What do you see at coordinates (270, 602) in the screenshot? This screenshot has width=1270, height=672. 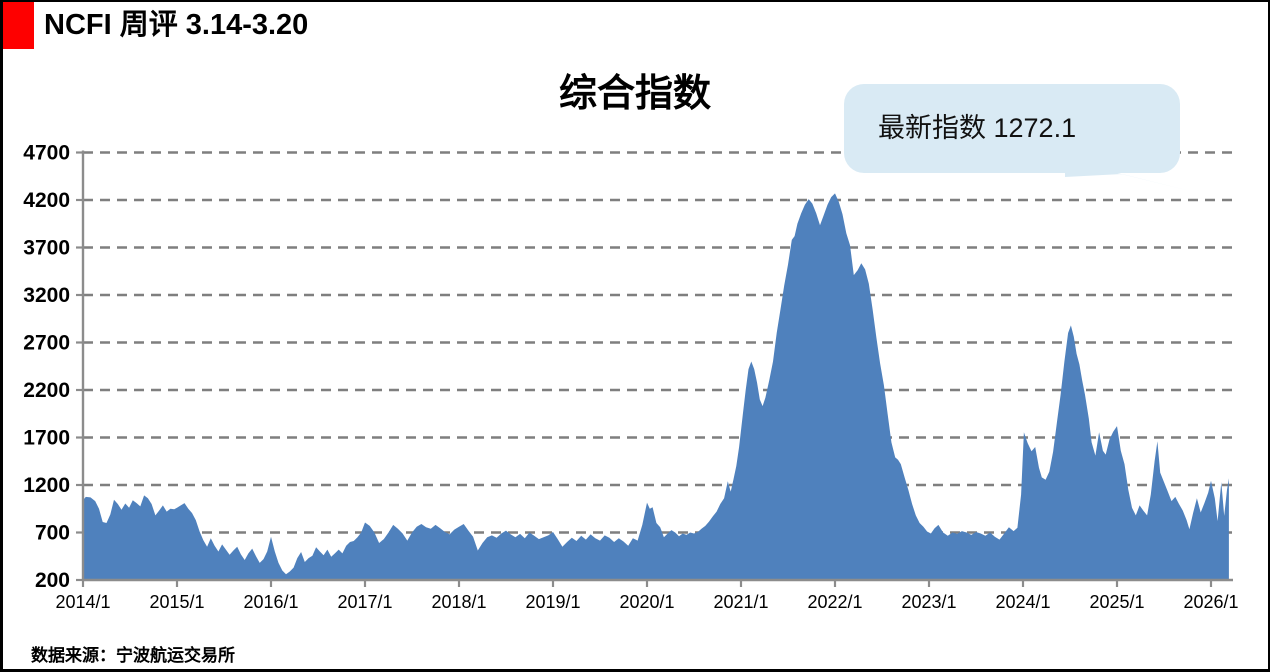 I see `x-tick-label-2016/1: 2016/1` at bounding box center [270, 602].